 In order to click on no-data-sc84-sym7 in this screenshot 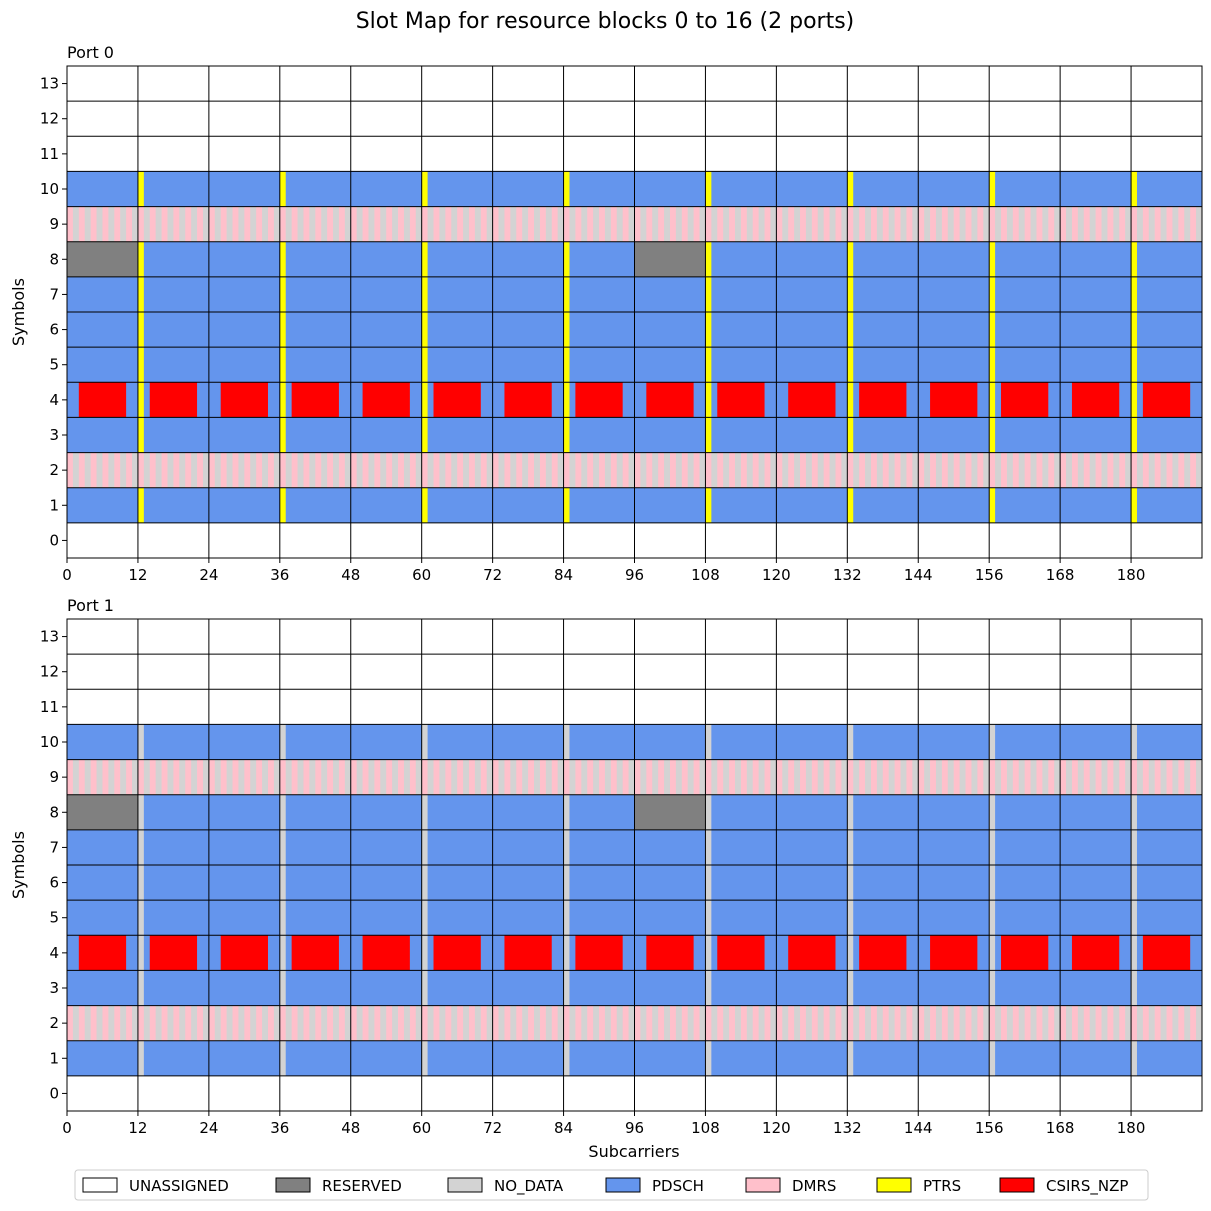, I will do `click(566, 847)`.